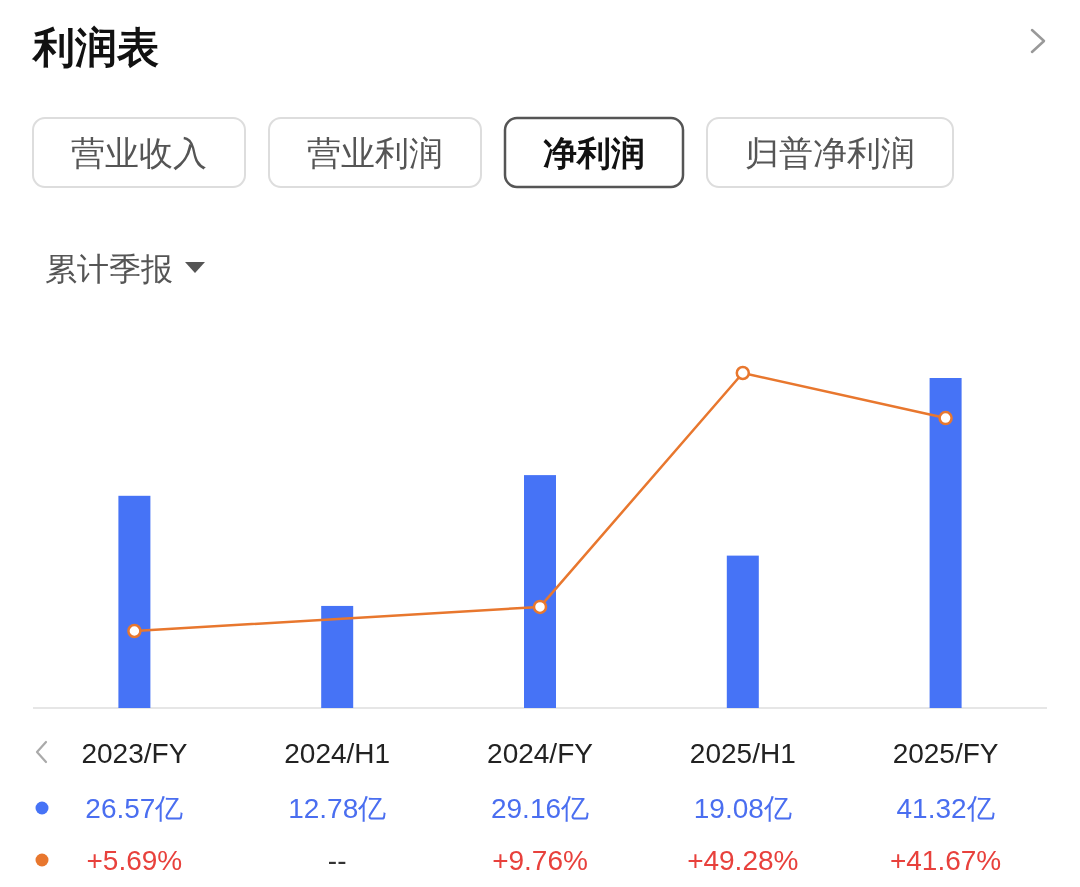  What do you see at coordinates (375, 153) in the screenshot?
I see `text: 营业利润` at bounding box center [375, 153].